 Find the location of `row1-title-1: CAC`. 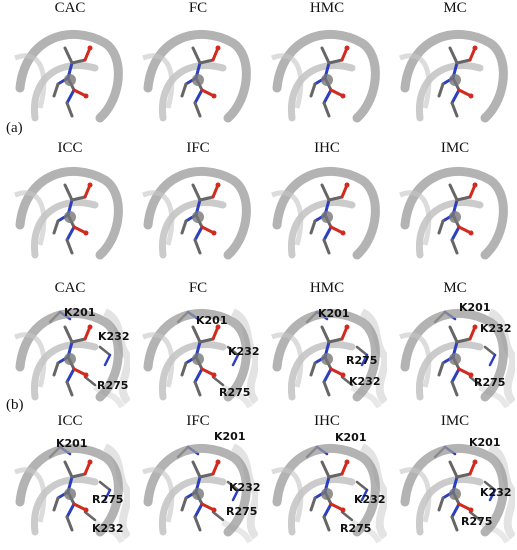

row1-title-1: CAC is located at coordinates (70, 8).